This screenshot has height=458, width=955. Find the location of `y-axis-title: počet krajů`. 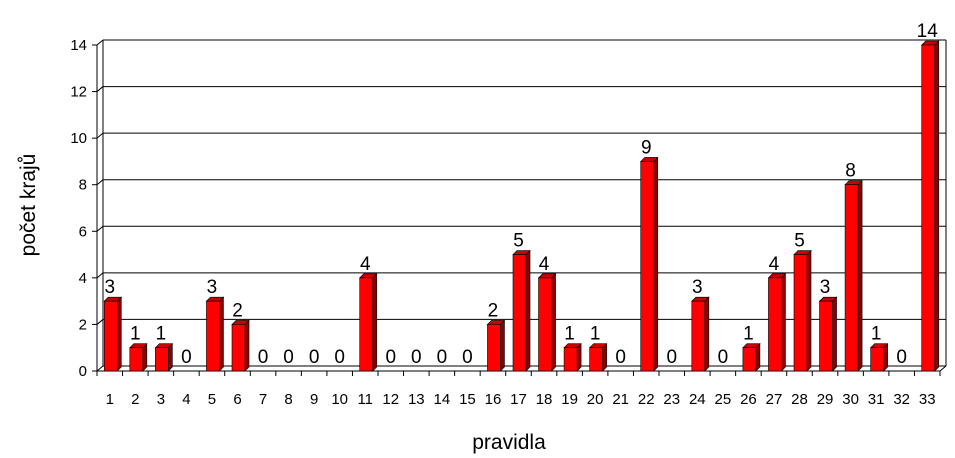

y-axis-title: počet krajů is located at coordinates (28, 205).